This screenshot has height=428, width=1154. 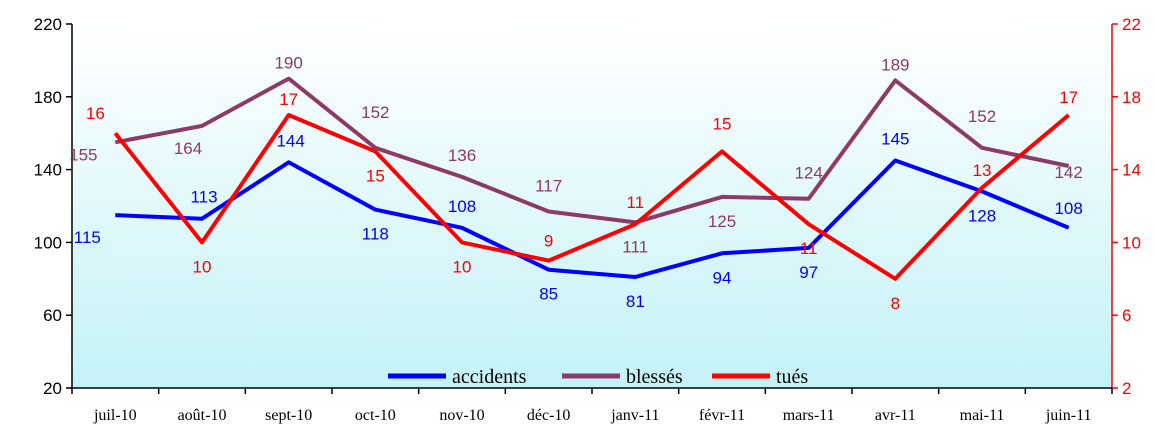 I want to click on data-label-blessés: 155, so click(x=83, y=154).